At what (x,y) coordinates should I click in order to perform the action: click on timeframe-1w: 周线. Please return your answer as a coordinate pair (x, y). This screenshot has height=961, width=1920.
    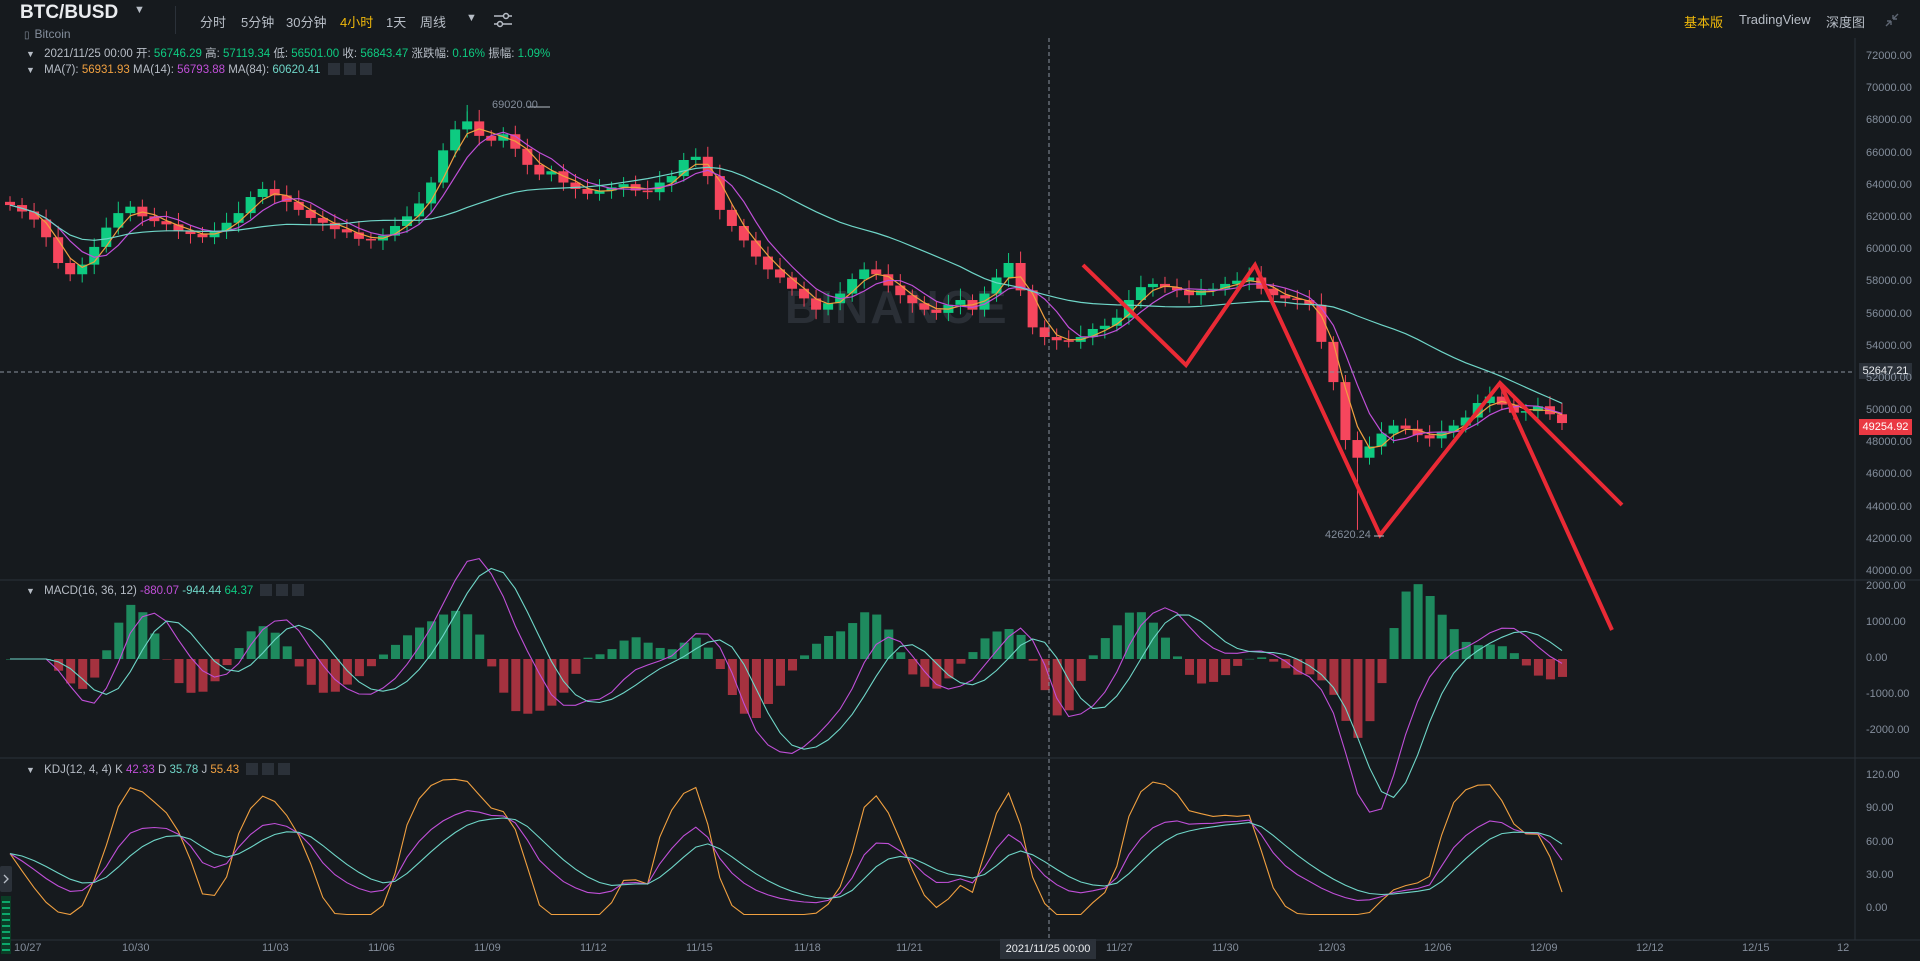
    Looking at the image, I should click on (433, 22).